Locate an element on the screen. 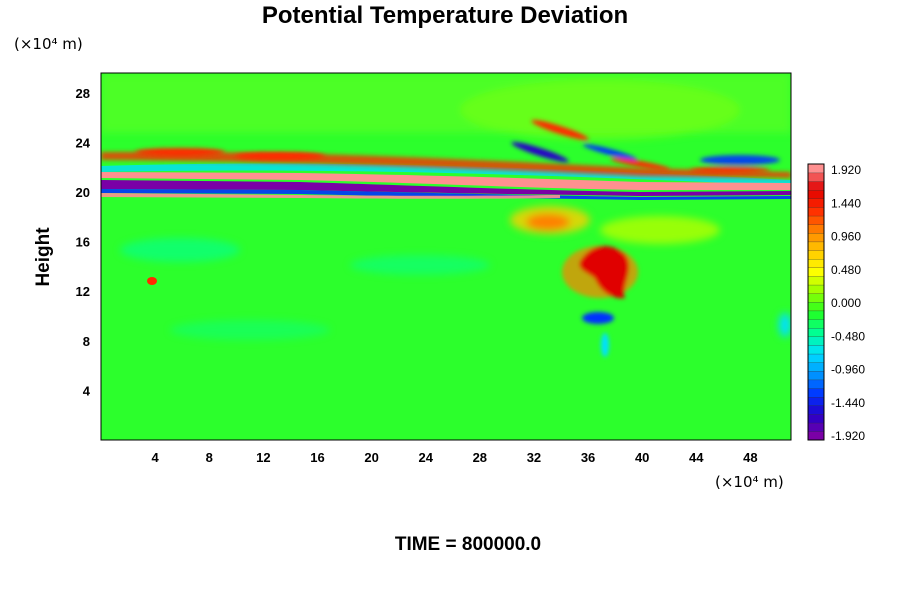 The image size is (900, 600). x-tick-label: 44 is located at coordinates (696, 457).